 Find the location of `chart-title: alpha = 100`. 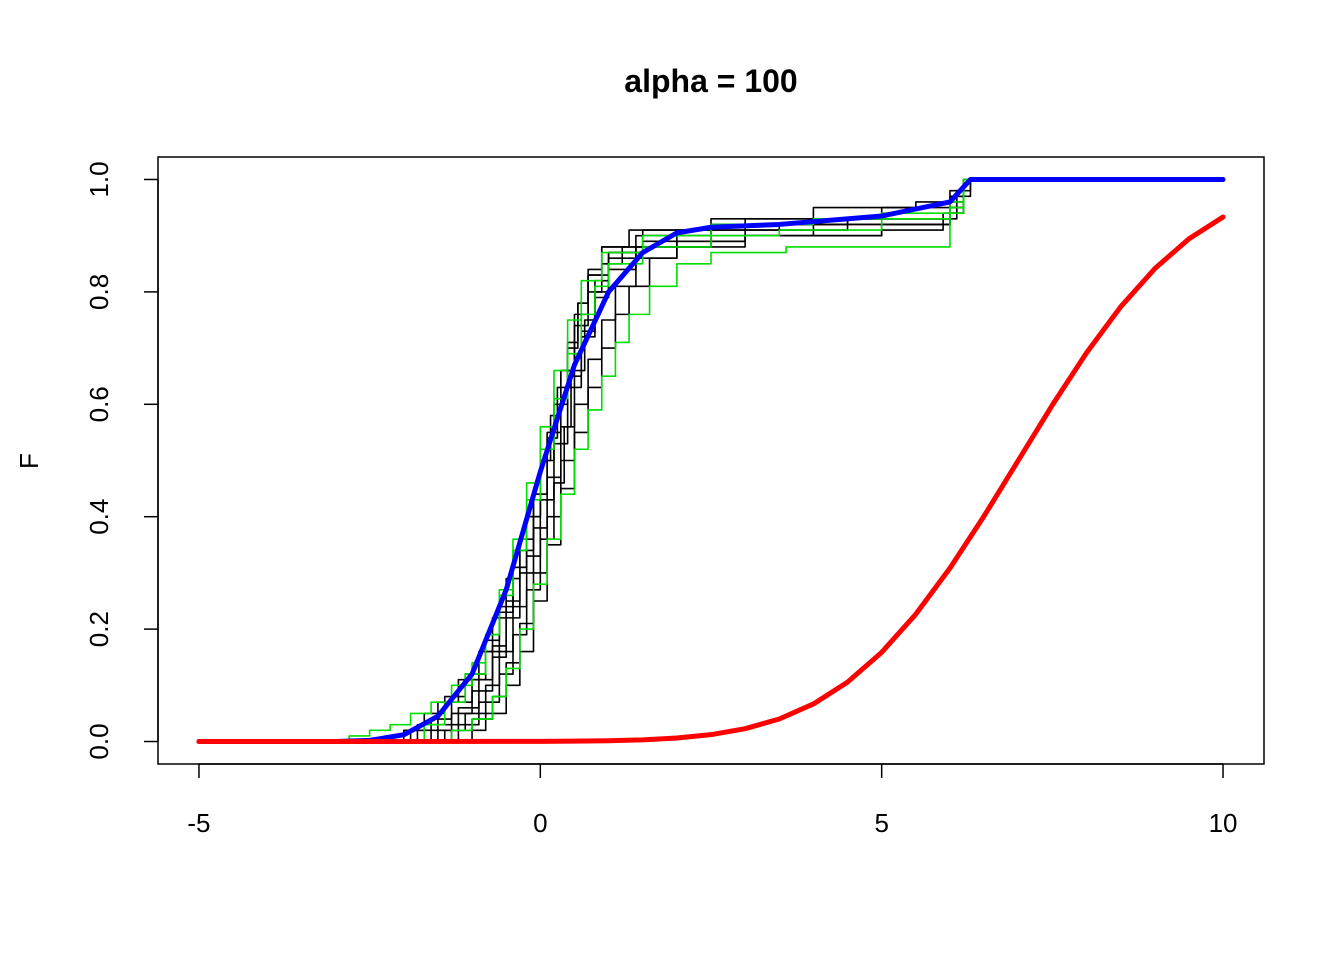

chart-title: alpha = 100 is located at coordinates (710, 81).